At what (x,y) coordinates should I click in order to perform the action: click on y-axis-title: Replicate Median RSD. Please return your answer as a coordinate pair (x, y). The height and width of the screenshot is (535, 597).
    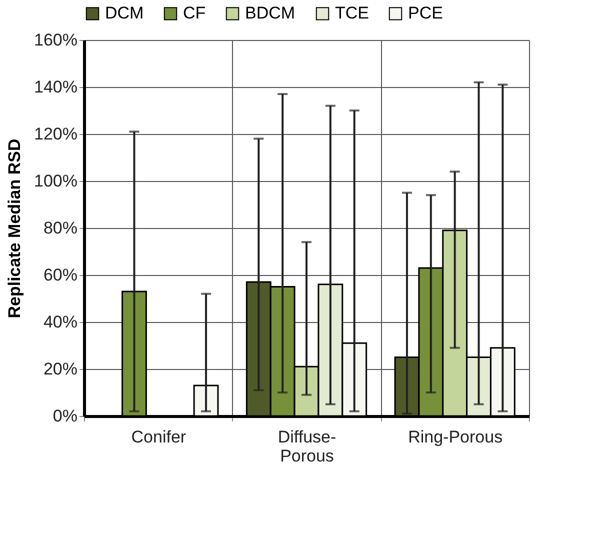
    Looking at the image, I should click on (14, 228).